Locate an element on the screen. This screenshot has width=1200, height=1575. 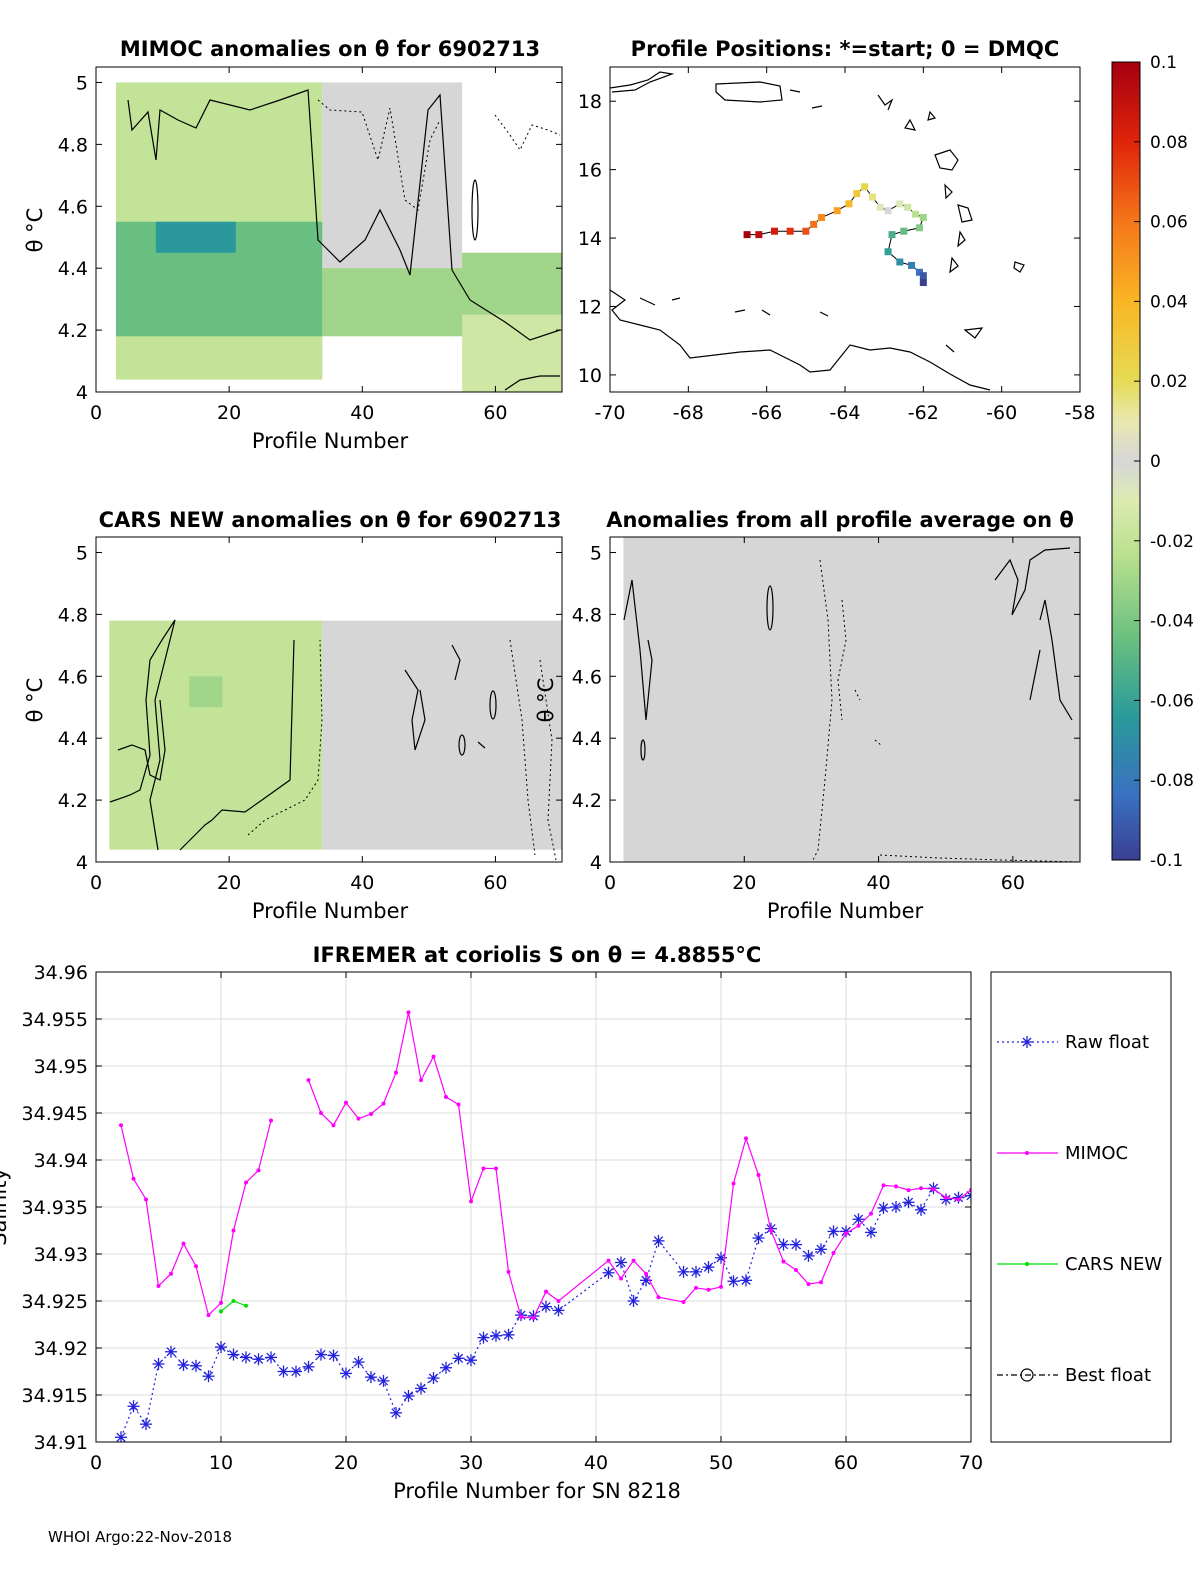
all-profile-axes-box is located at coordinates (845, 699).